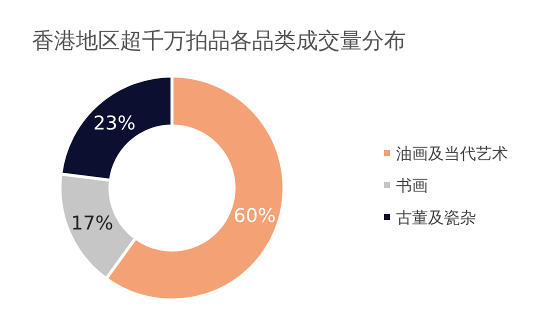  What do you see at coordinates (436, 217) in the screenshot?
I see `legend-label: 古董及瓷杂` at bounding box center [436, 217].